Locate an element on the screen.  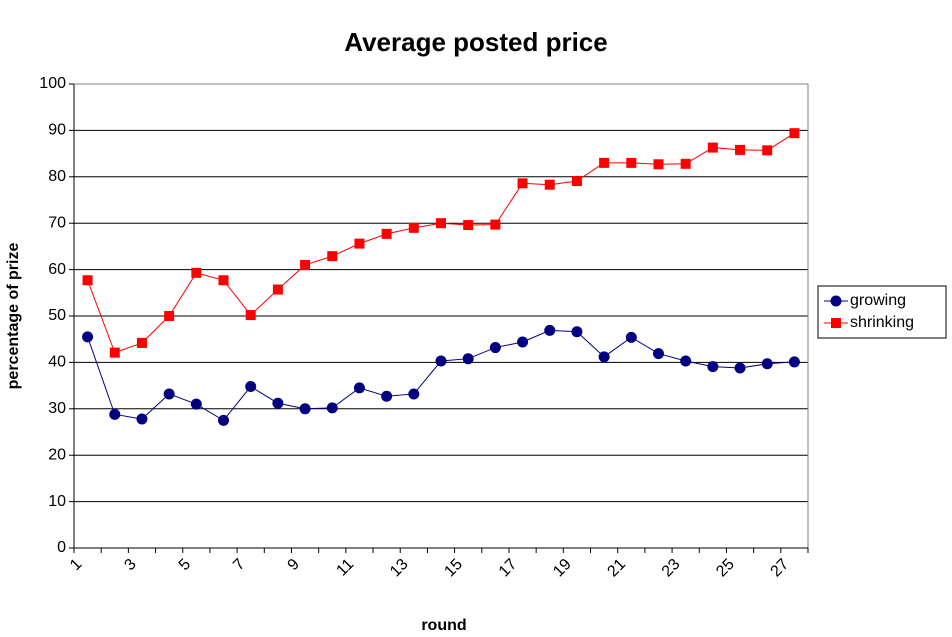
y-axis-title: percentage of prize is located at coordinates (13, 316).